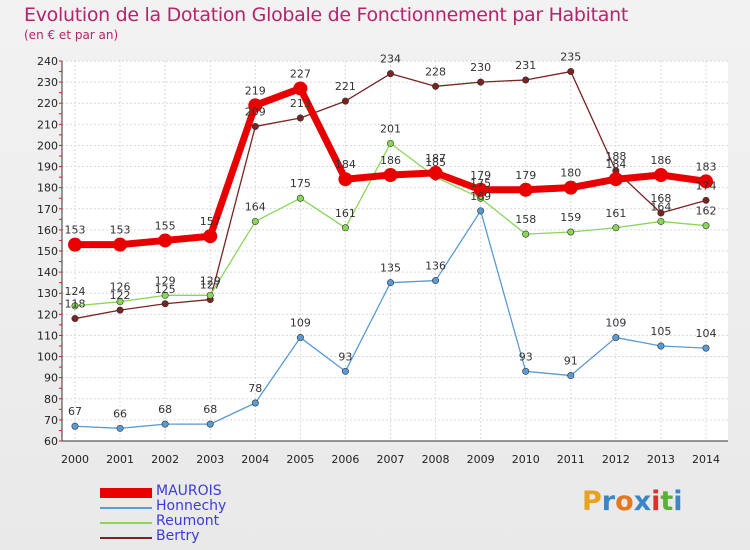  What do you see at coordinates (47, 145) in the screenshot?
I see `y-tick-label: 200` at bounding box center [47, 145].